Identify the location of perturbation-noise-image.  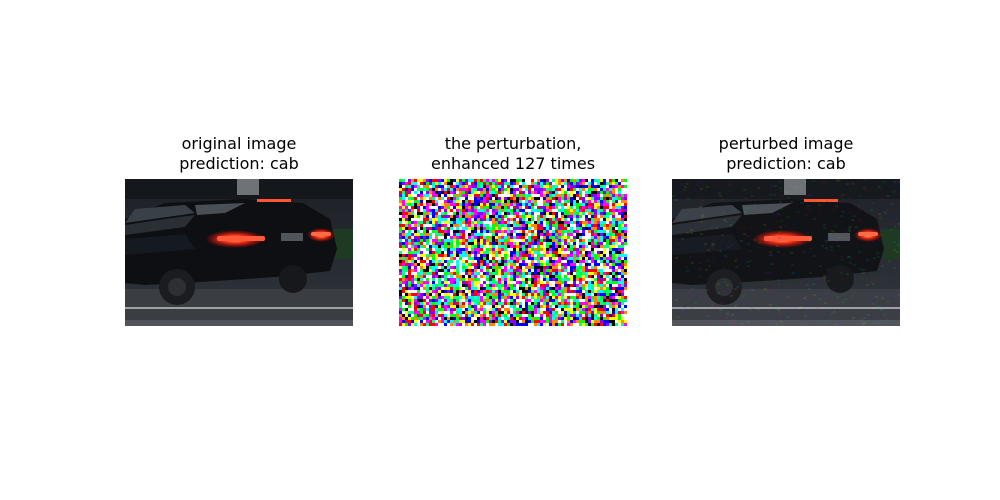
(513, 252).